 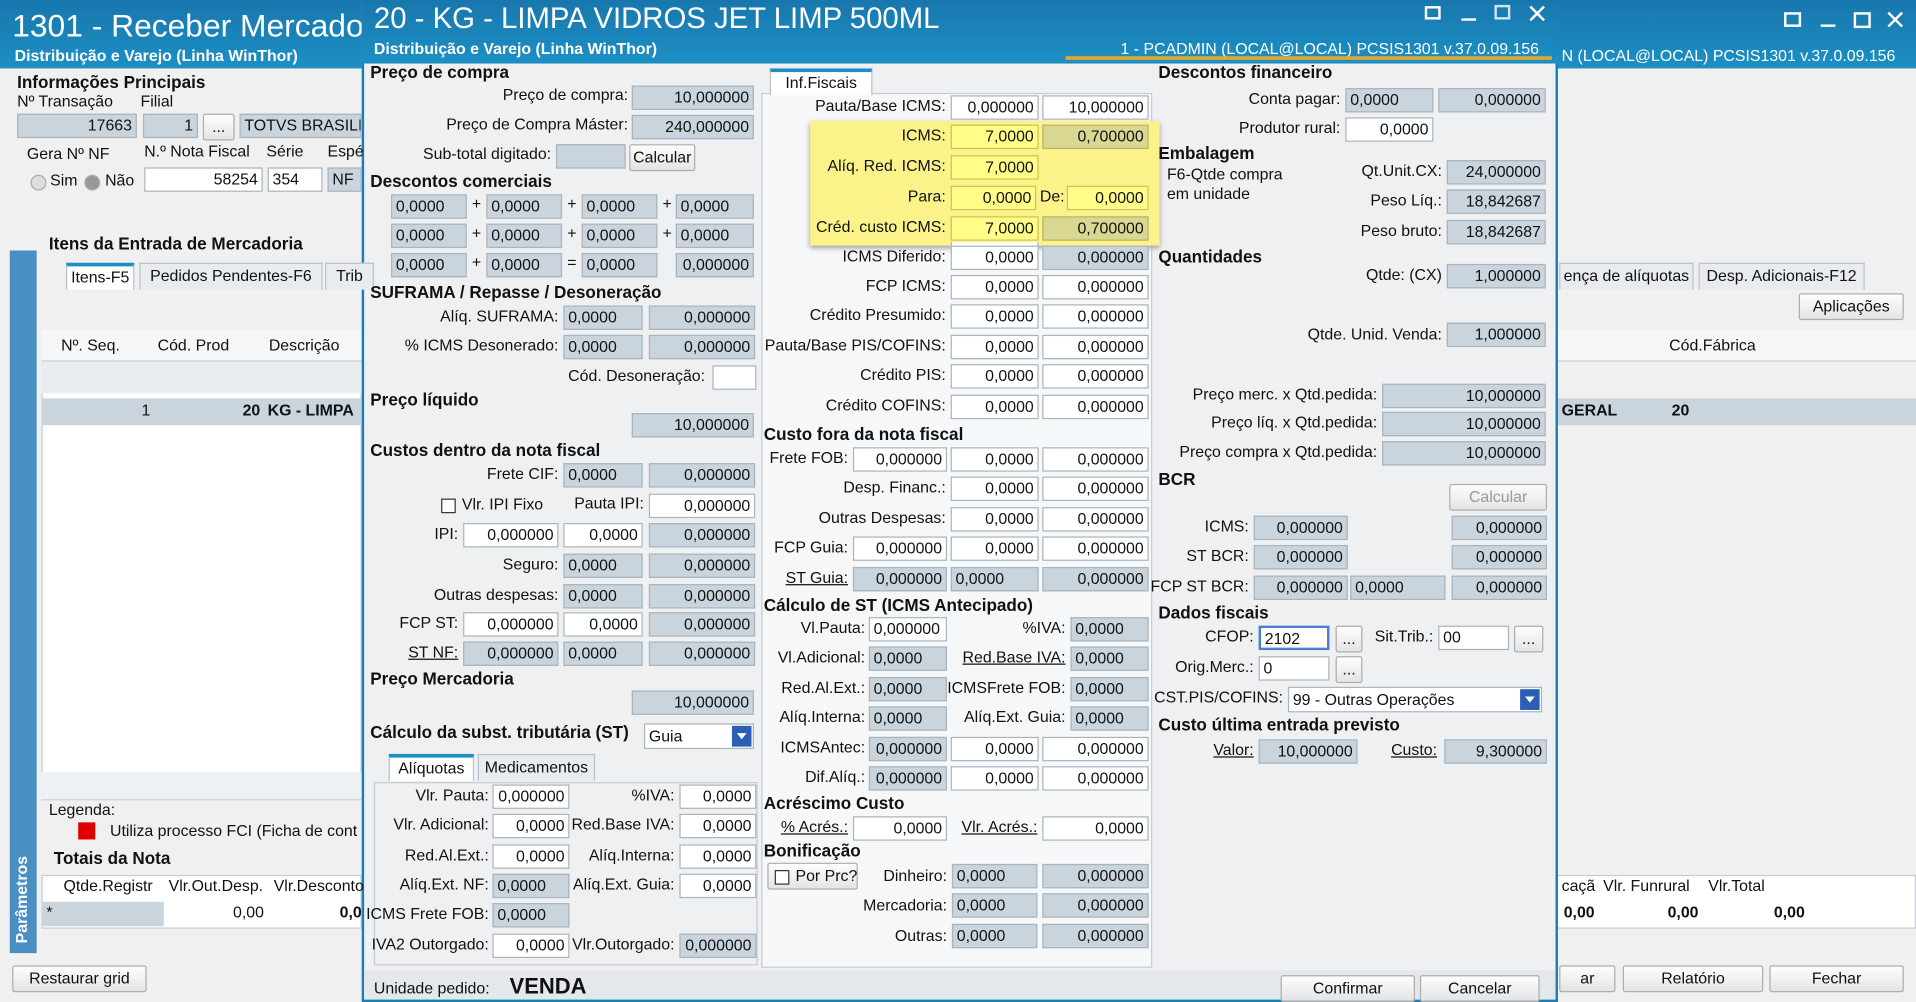 What do you see at coordinates (821, 82) in the screenshot?
I see `tab: Inf.Fiscais` at bounding box center [821, 82].